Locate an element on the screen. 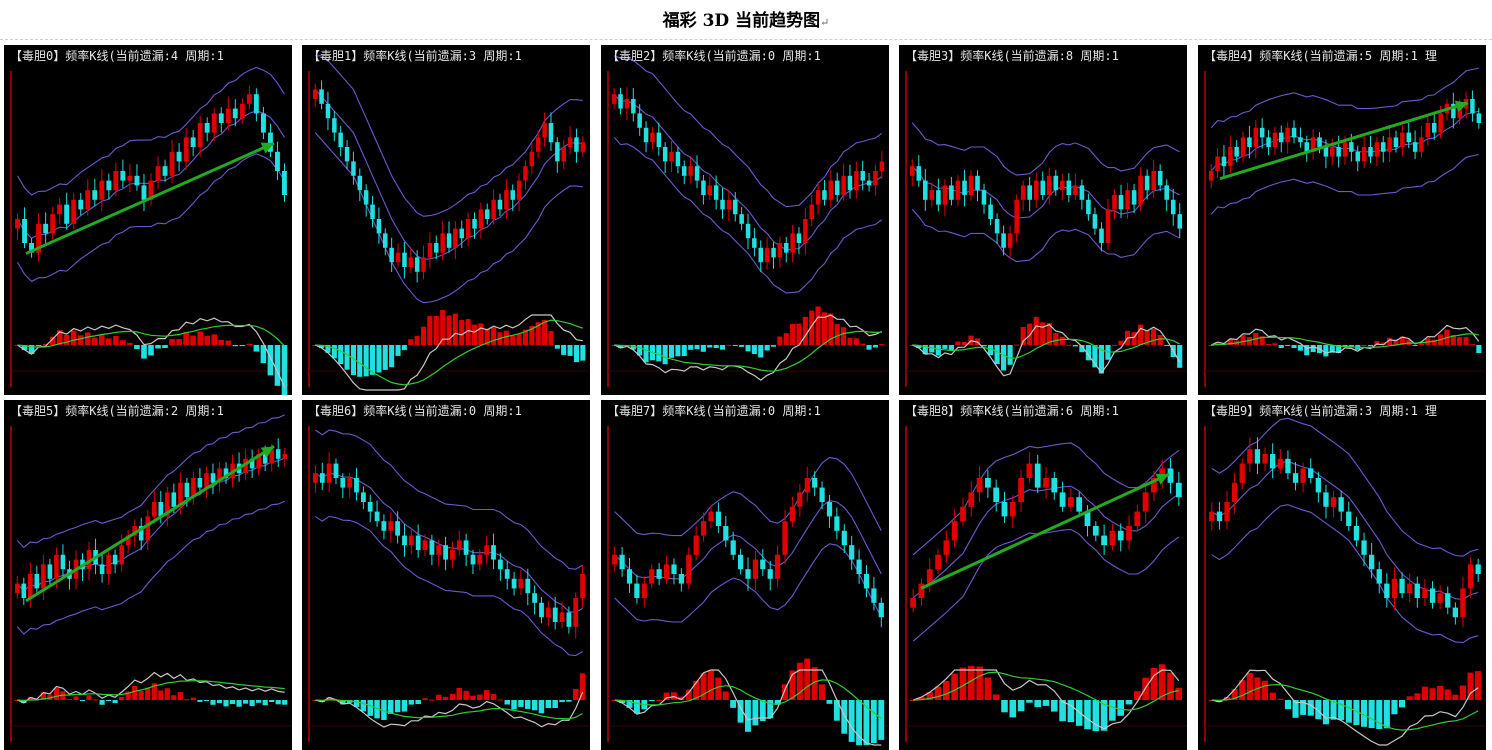 Image resolution: width=1492 pixels, height=750 pixels. trend-arrow-head is located at coordinates (1461, 106).